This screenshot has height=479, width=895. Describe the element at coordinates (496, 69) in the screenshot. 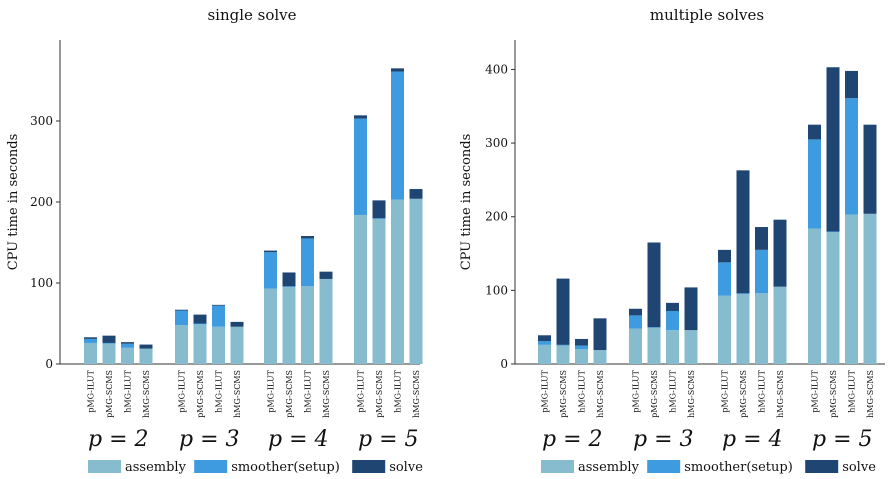

I see `y-tick-label: 400` at that location.